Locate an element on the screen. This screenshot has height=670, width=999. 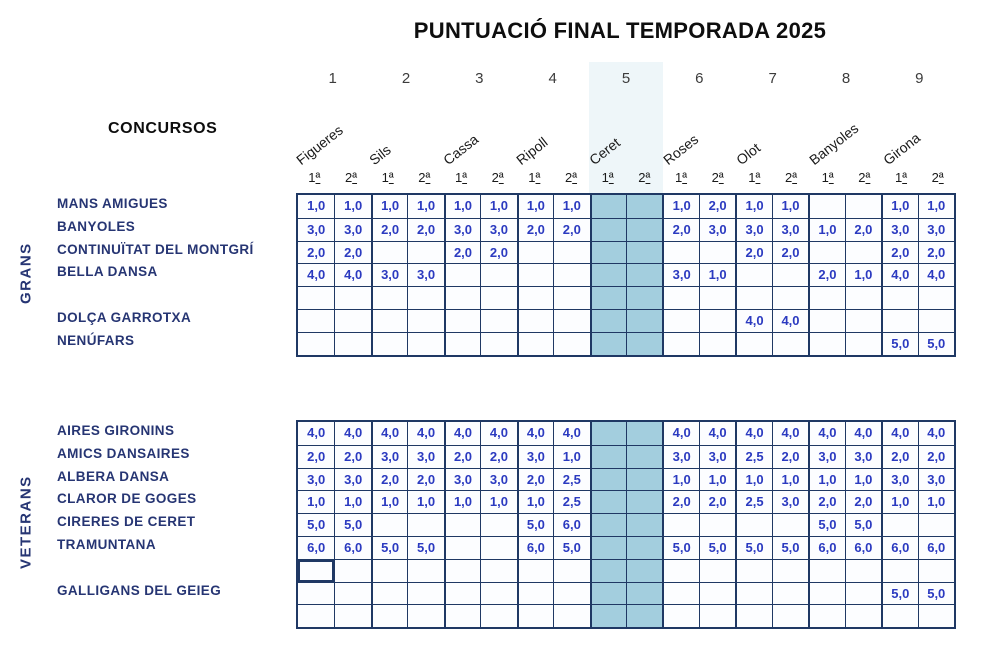
page-title: PUNTUACIÓ FINAL TEMPORADA 2025 is located at coordinates (620, 30).